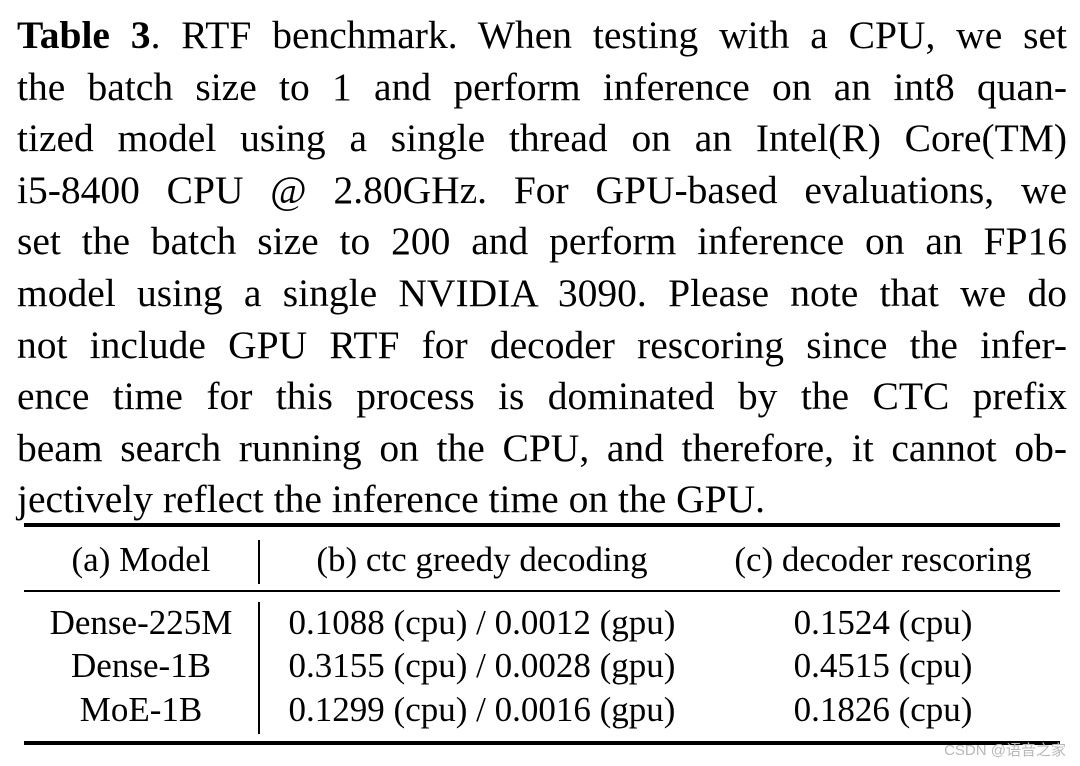 The height and width of the screenshot is (766, 1080). I want to click on table-bottom-rule, so click(542, 743).